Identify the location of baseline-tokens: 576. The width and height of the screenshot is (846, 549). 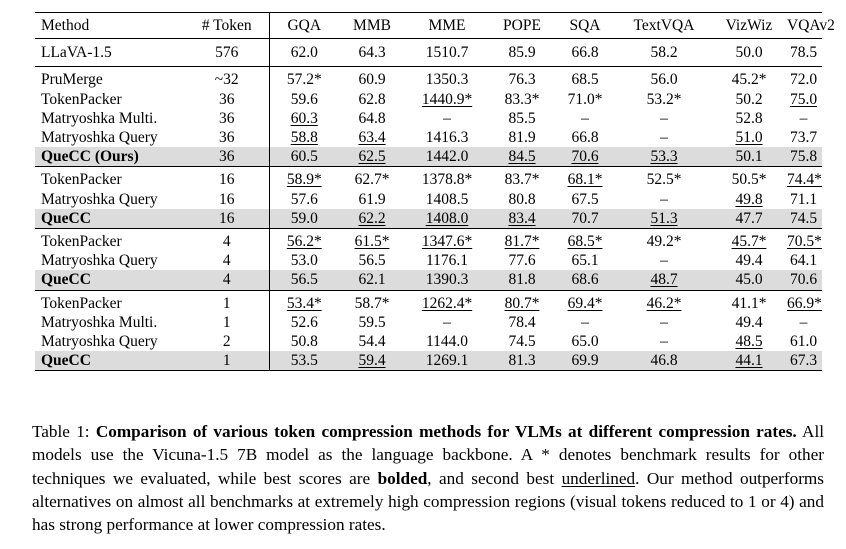
(227, 52).